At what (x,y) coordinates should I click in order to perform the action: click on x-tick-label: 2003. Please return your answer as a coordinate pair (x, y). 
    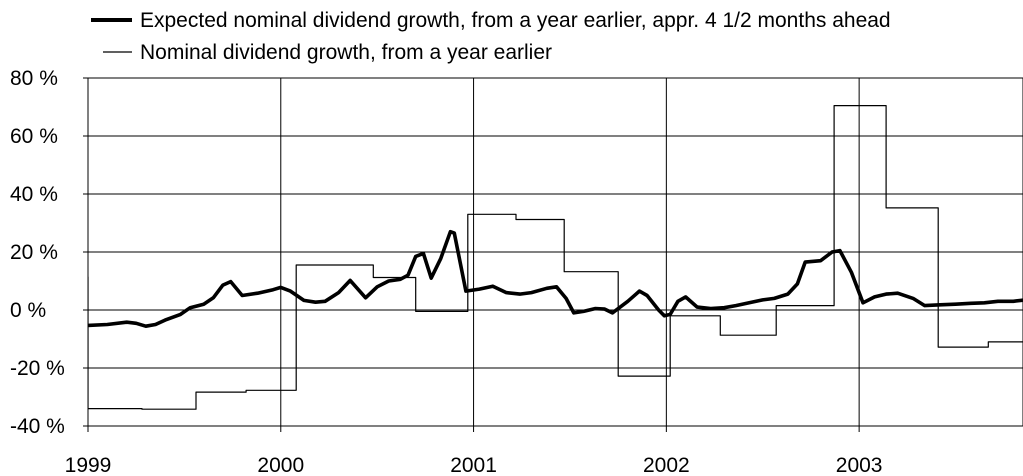
    Looking at the image, I should click on (859, 465).